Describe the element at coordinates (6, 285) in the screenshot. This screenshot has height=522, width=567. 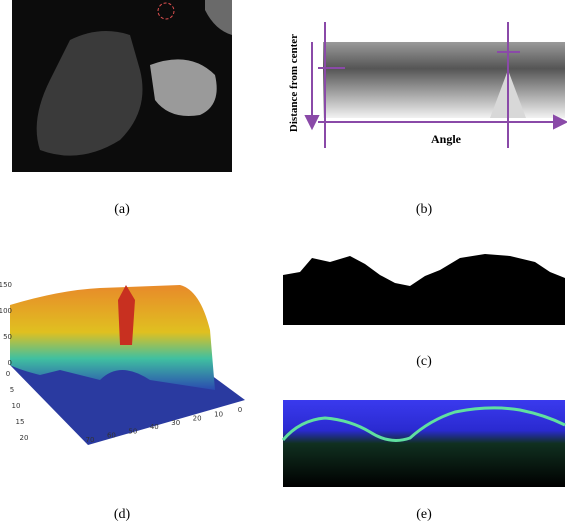
I see `tick-label: 150` at that location.